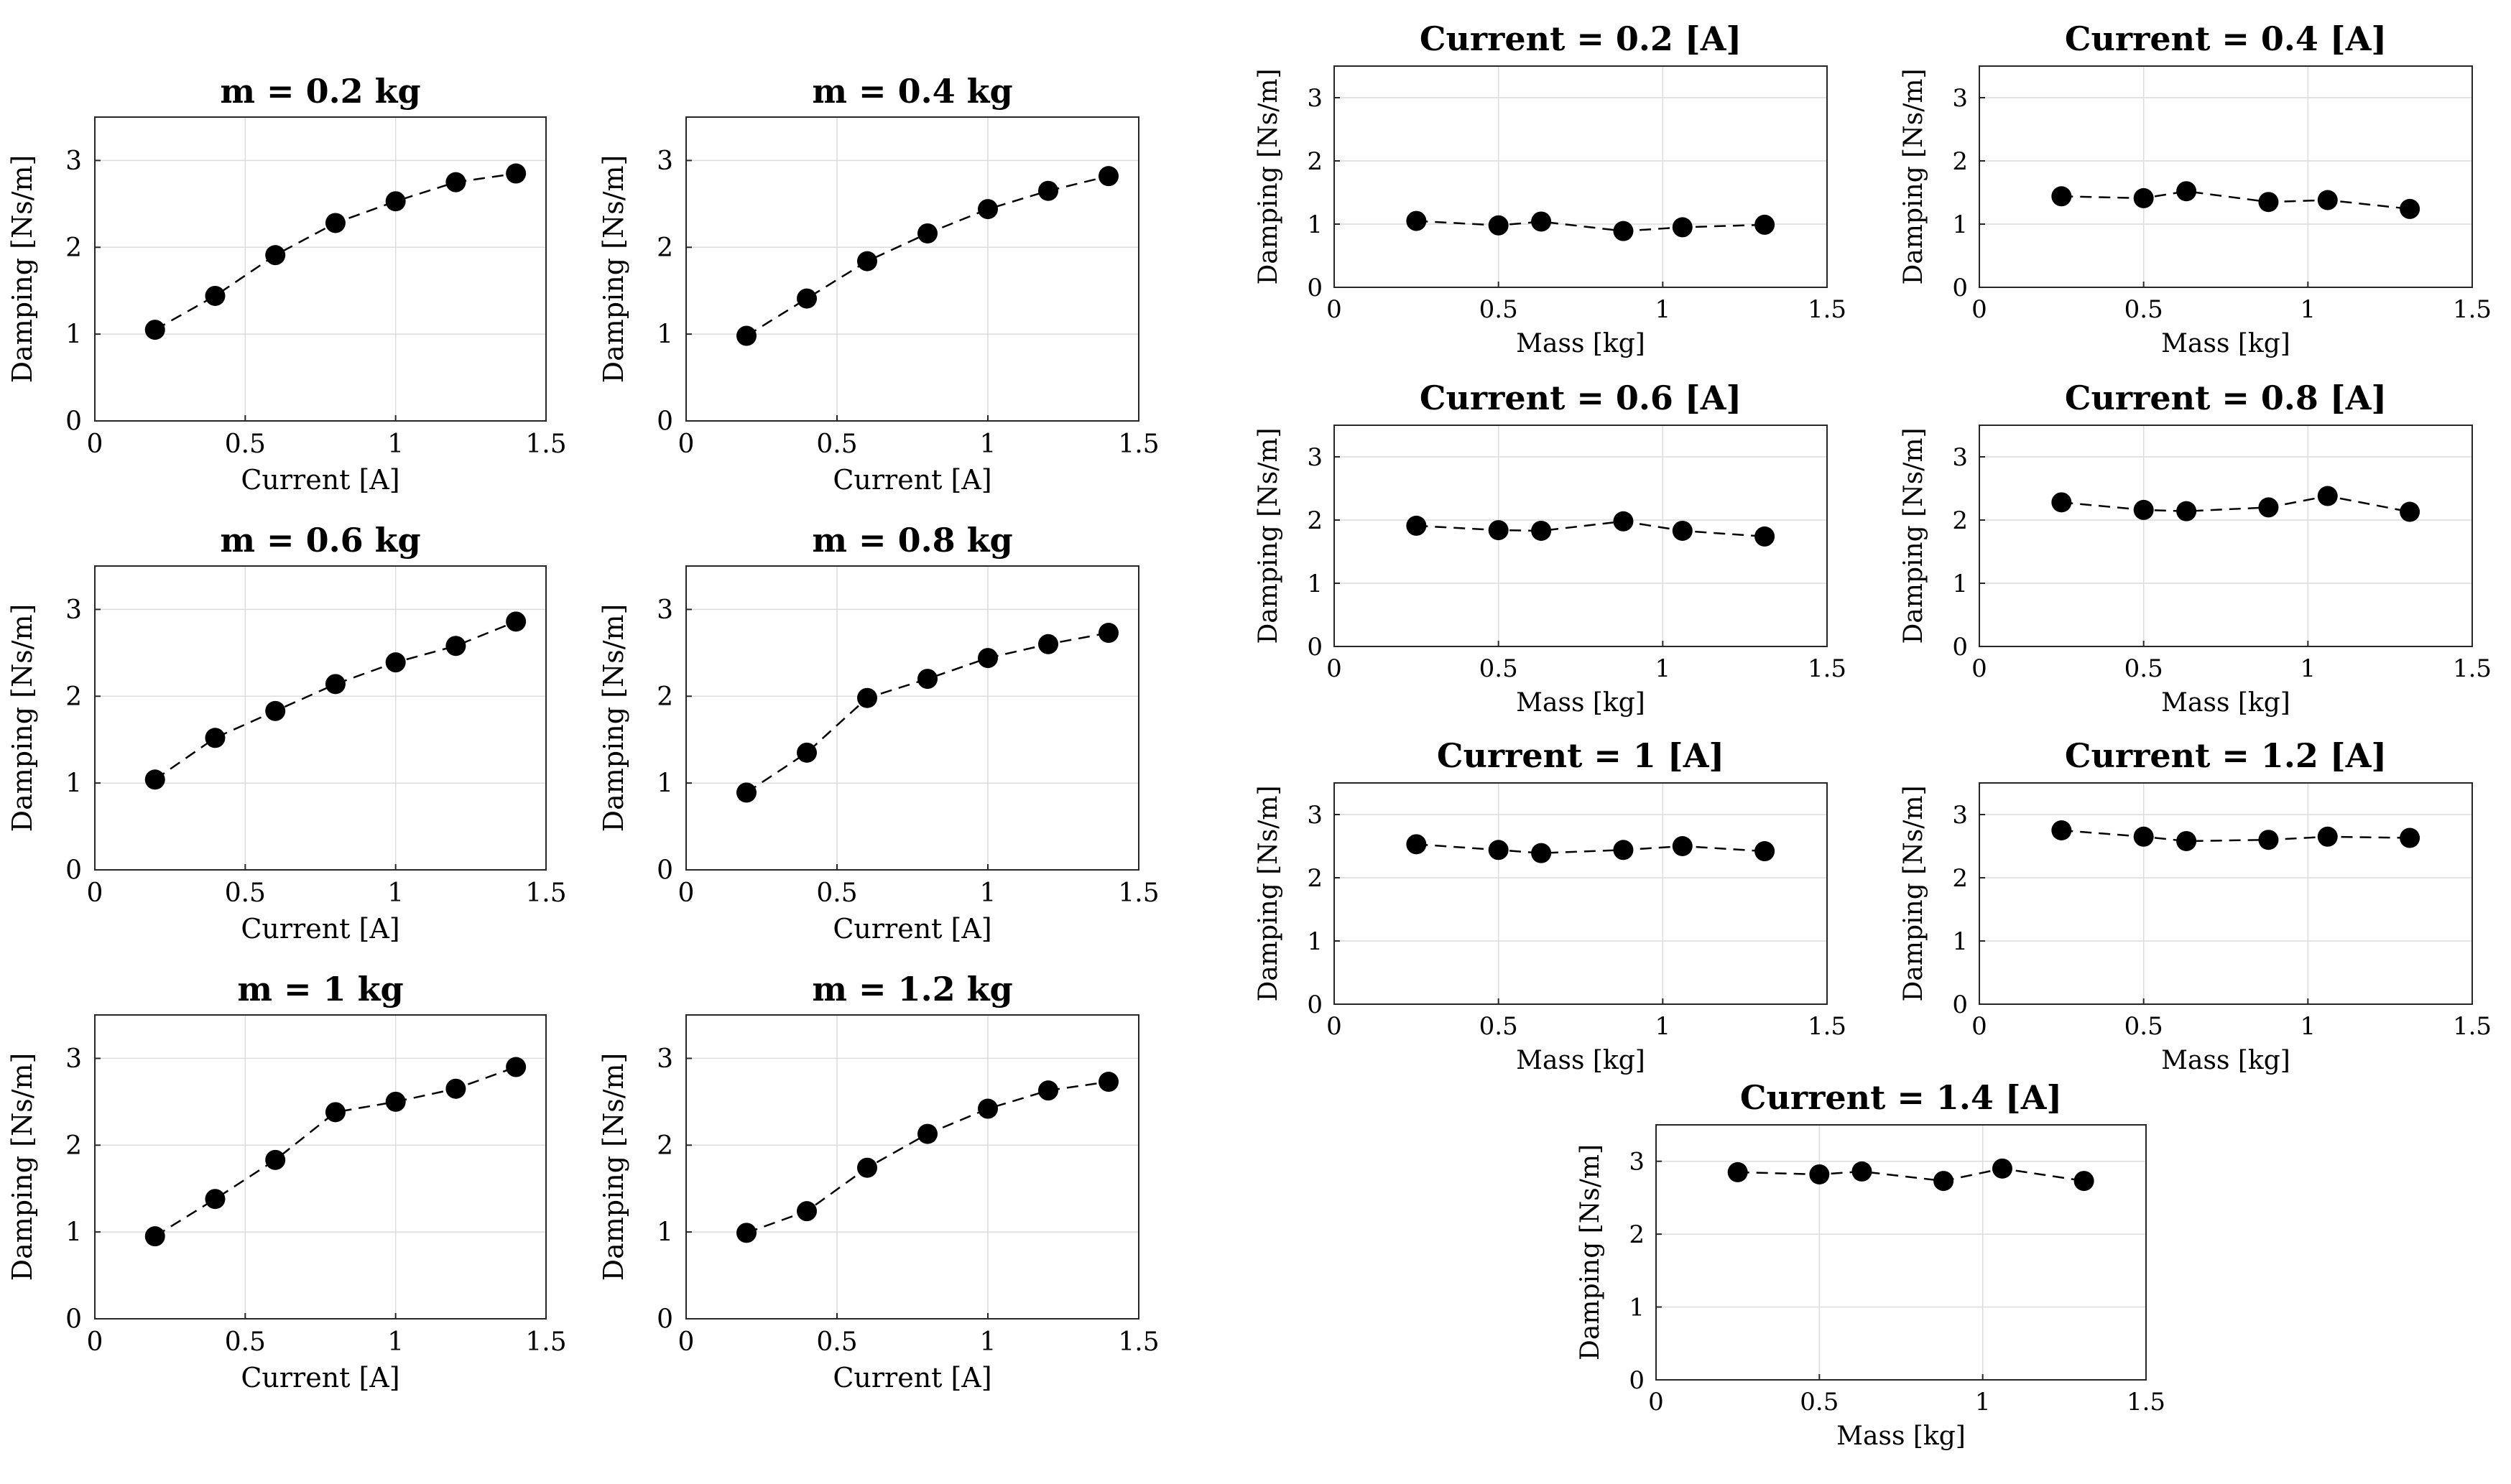  Describe the element at coordinates (2226, 398) in the screenshot. I see `panel-title: Current = 0.8 [A]` at that location.